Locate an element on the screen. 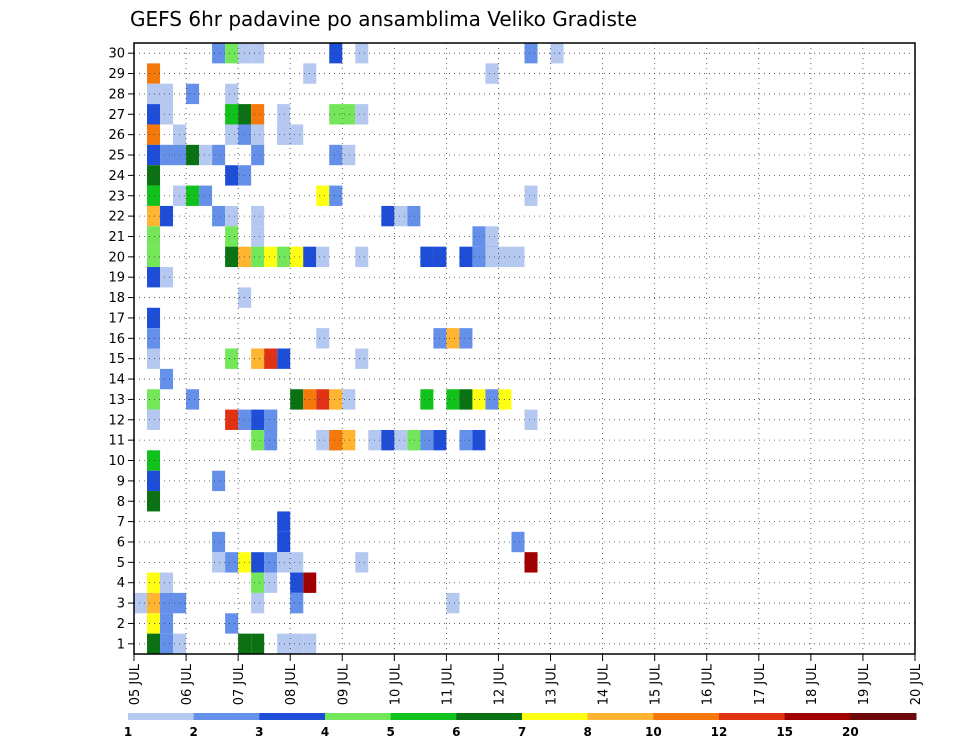 The image size is (960, 742). y-tick-label: 15 is located at coordinates (116, 359).